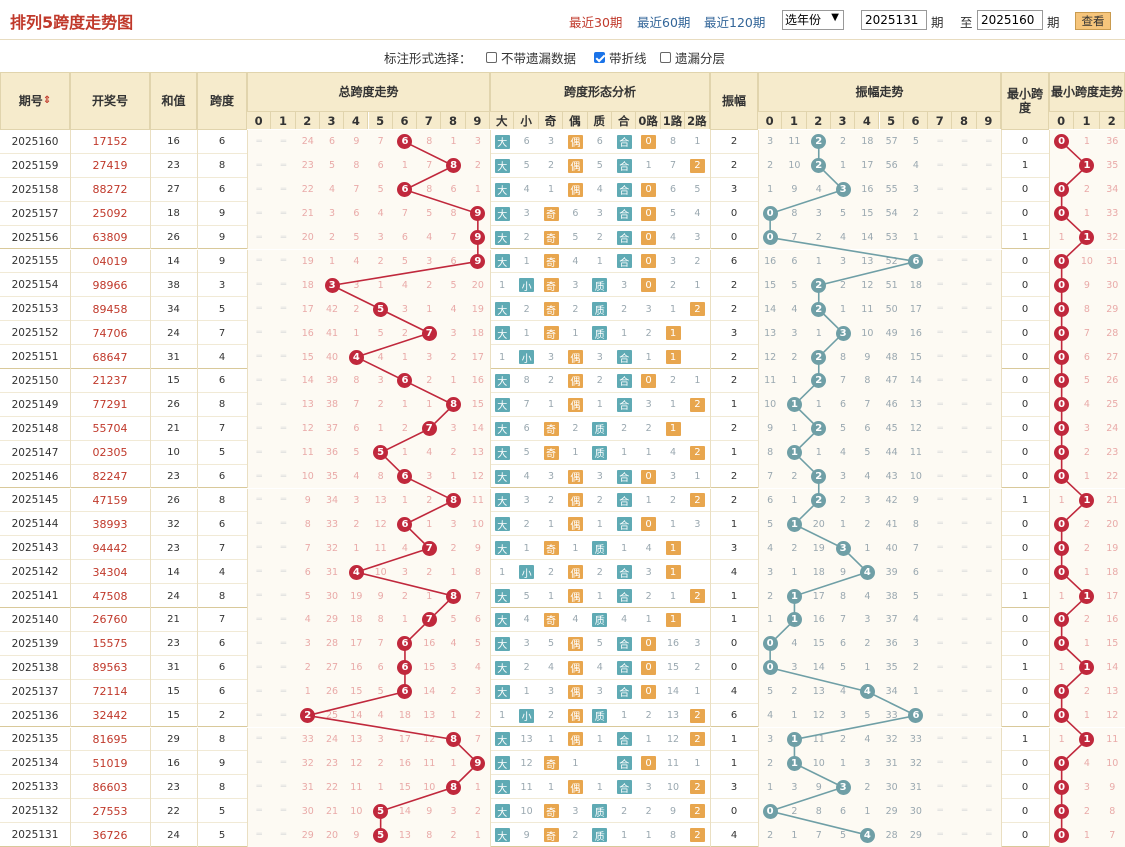 The width and height of the screenshot is (1125, 847). Describe the element at coordinates (1061, 238) in the screenshot. I see `min-missing: 1` at that location.